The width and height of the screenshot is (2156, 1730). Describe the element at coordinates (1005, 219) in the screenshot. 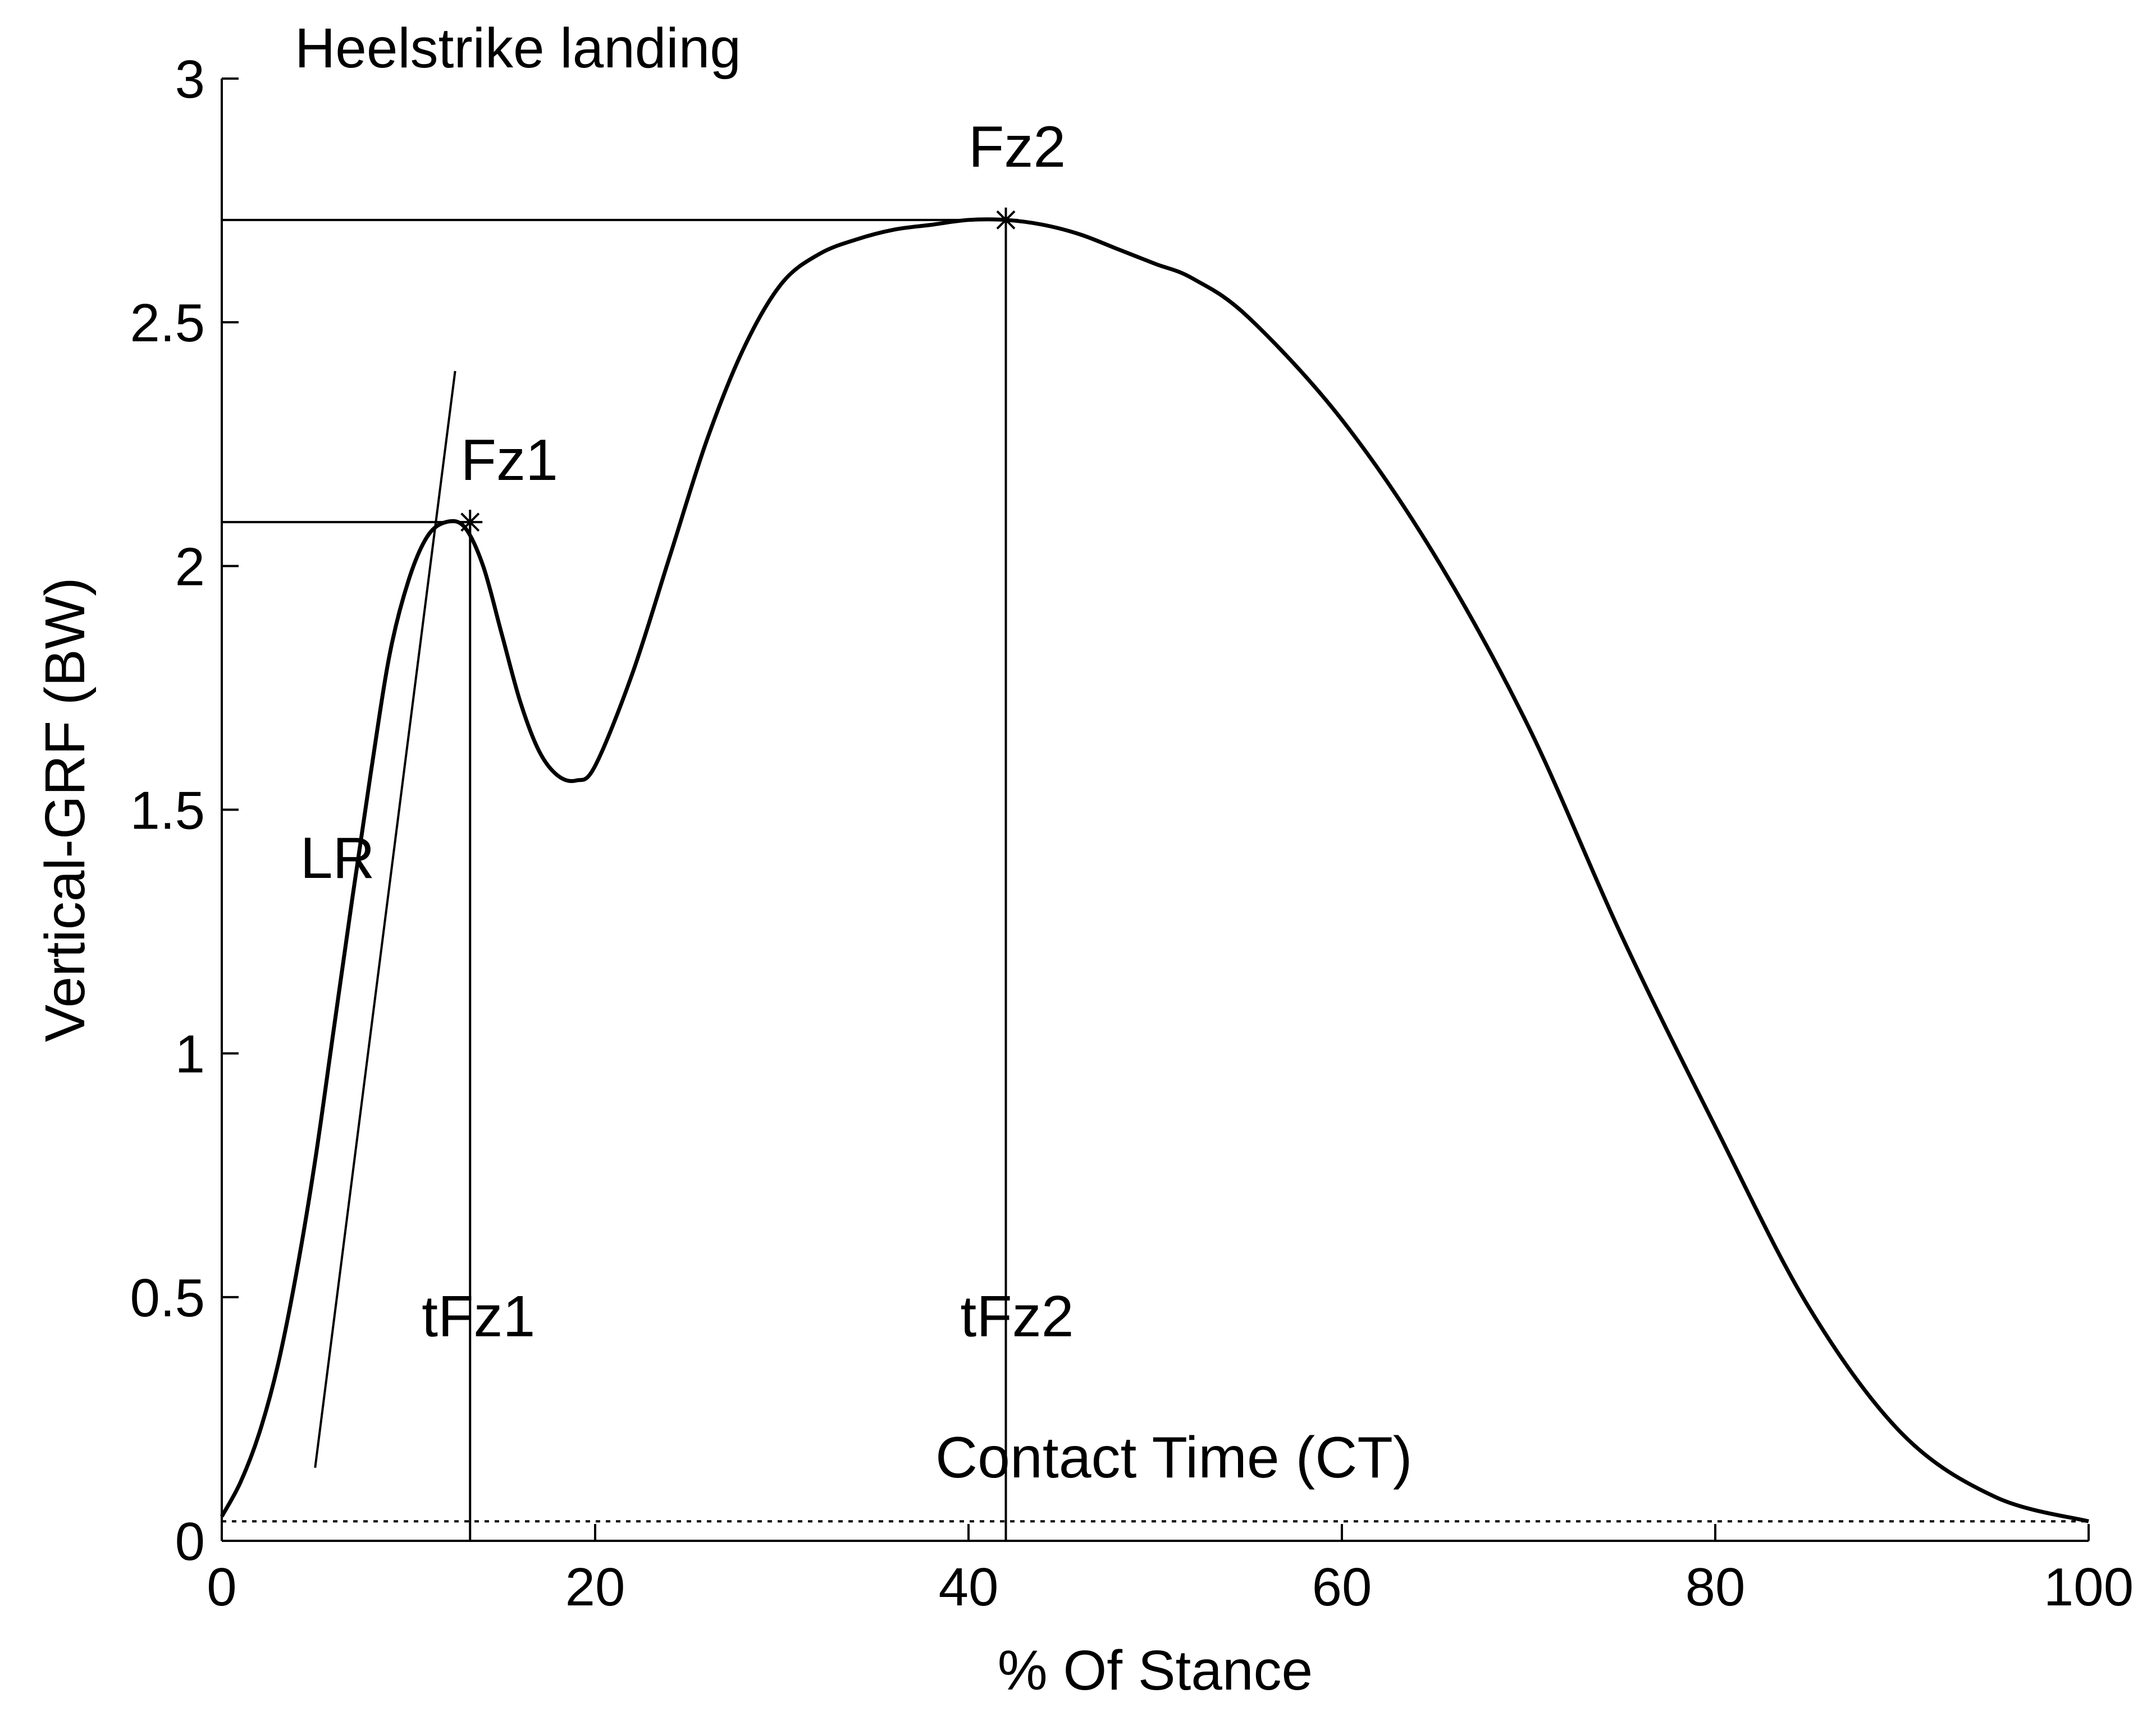

I see `peak-2-marker` at that location.